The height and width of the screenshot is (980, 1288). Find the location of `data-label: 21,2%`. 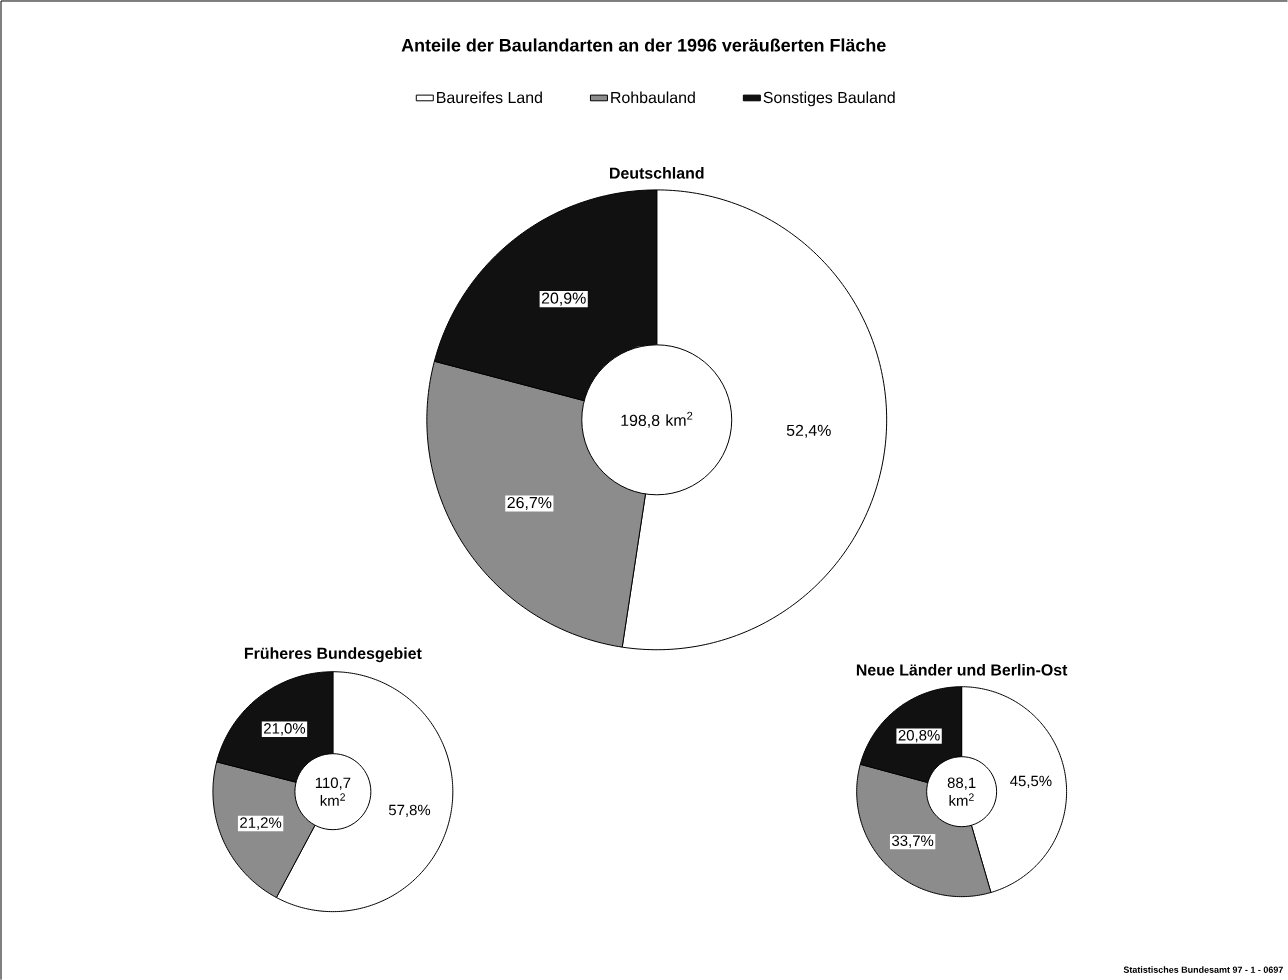

data-label: 21,2% is located at coordinates (261, 823).